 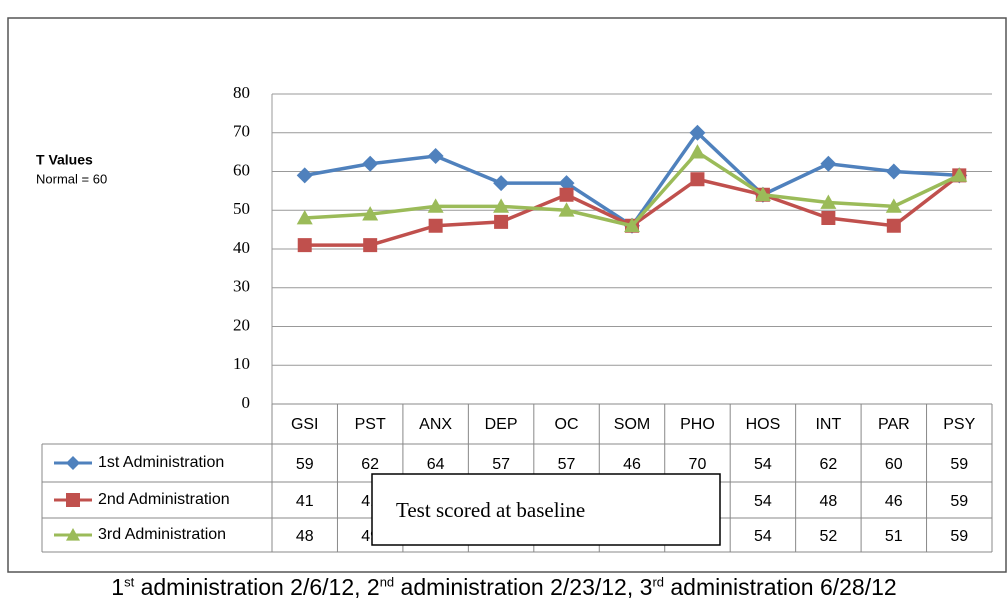 What do you see at coordinates (780, 587) in the screenshot?
I see `footnote-part: administration 6/28/12` at bounding box center [780, 587].